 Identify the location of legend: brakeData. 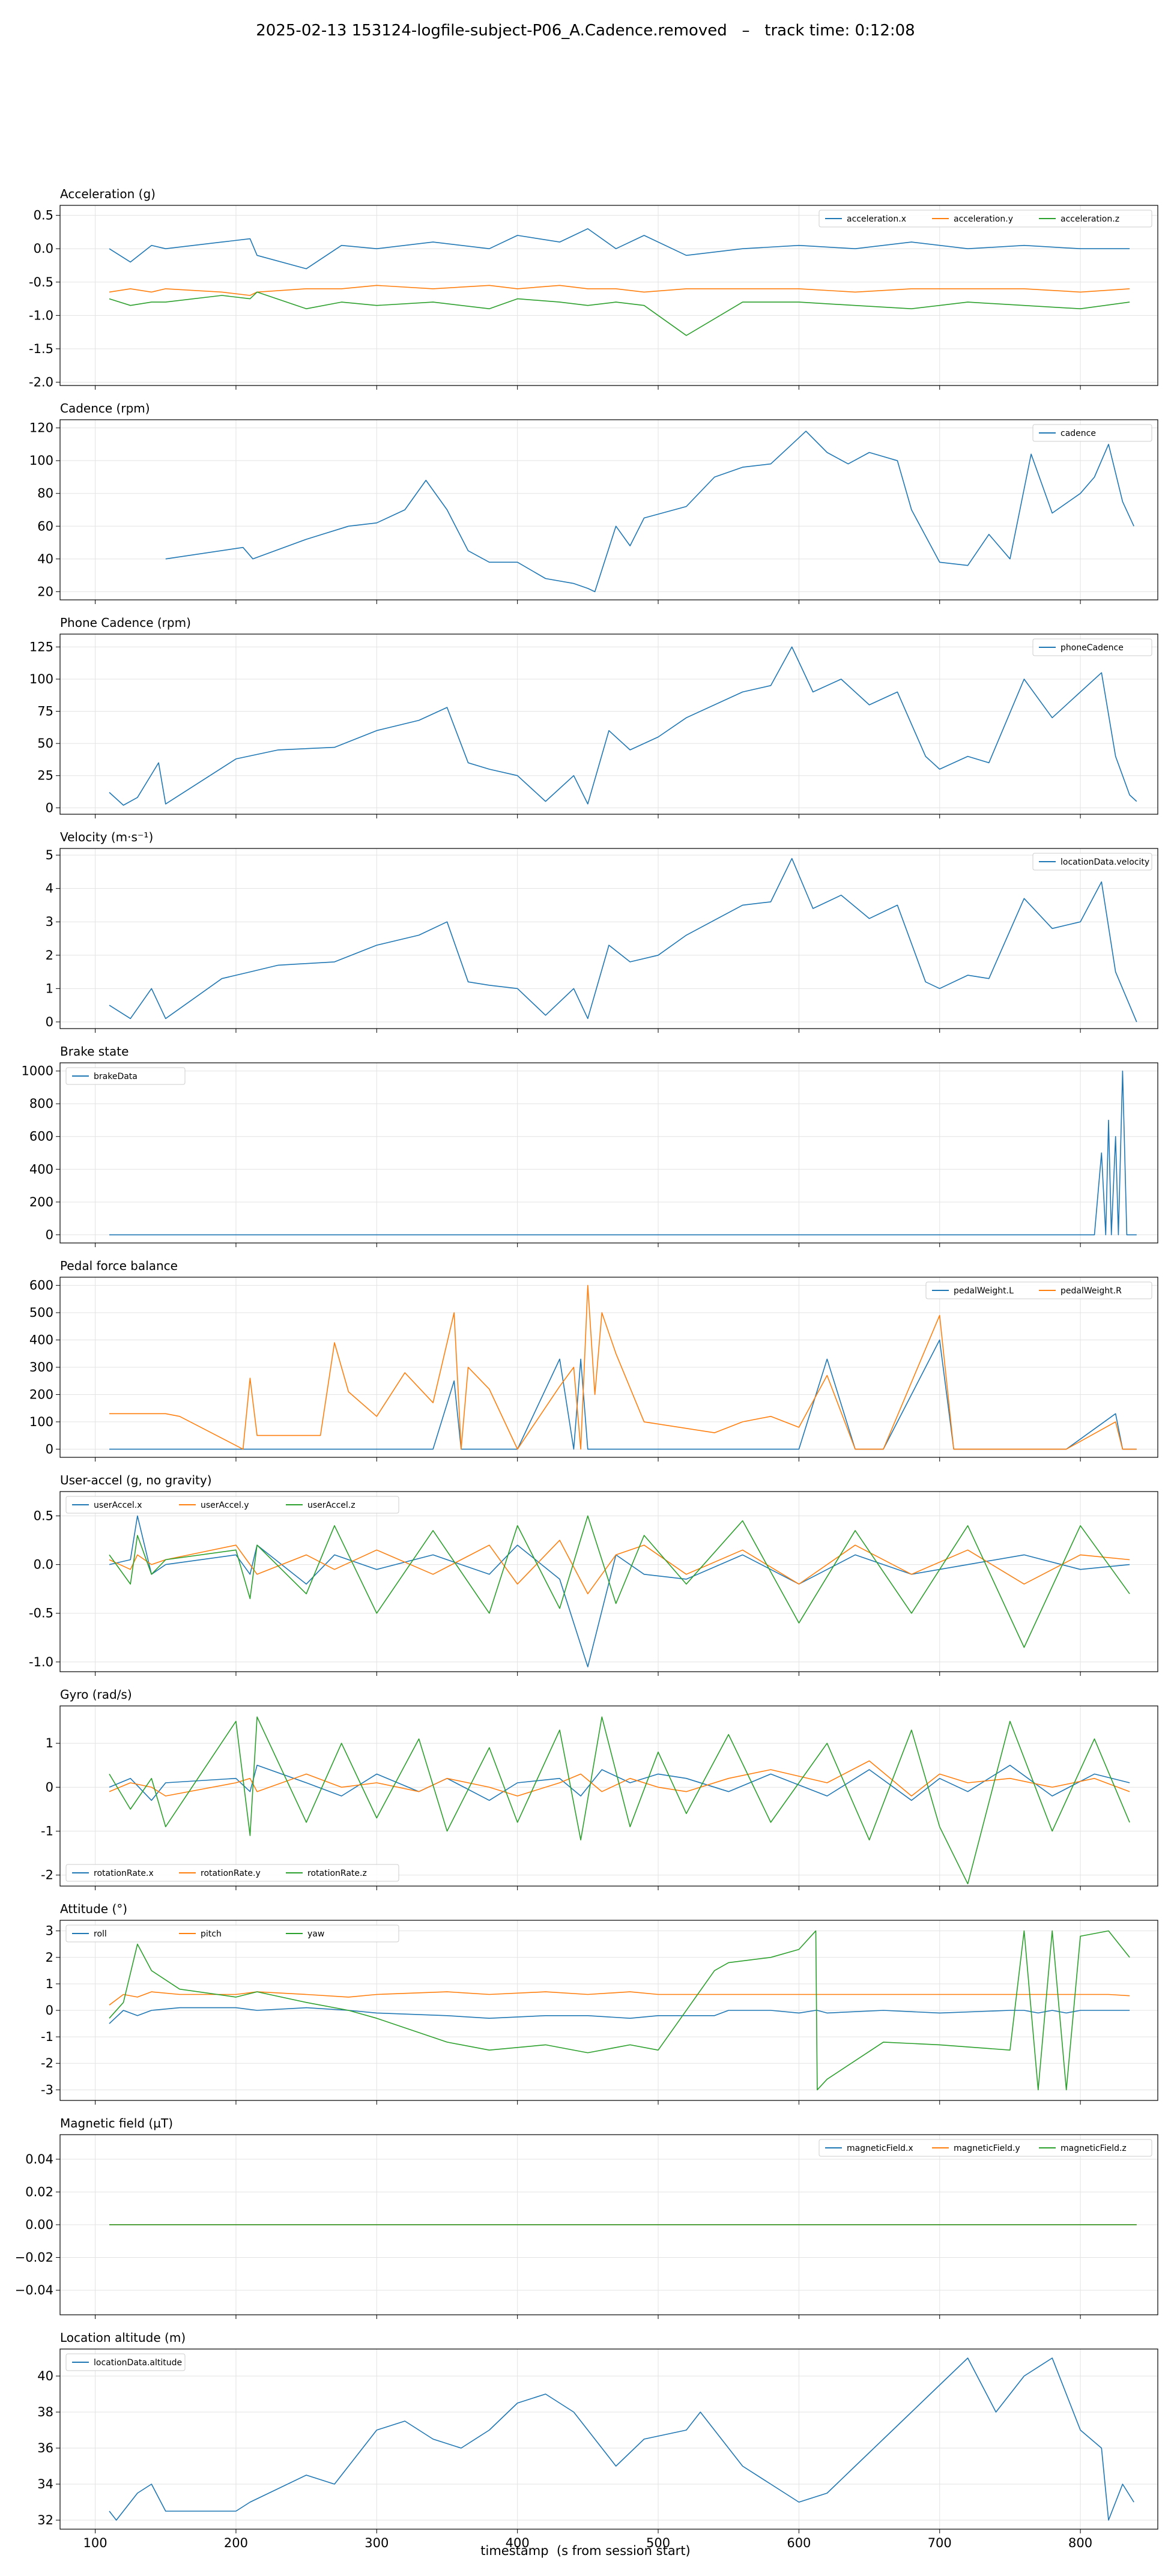
(125, 1076).